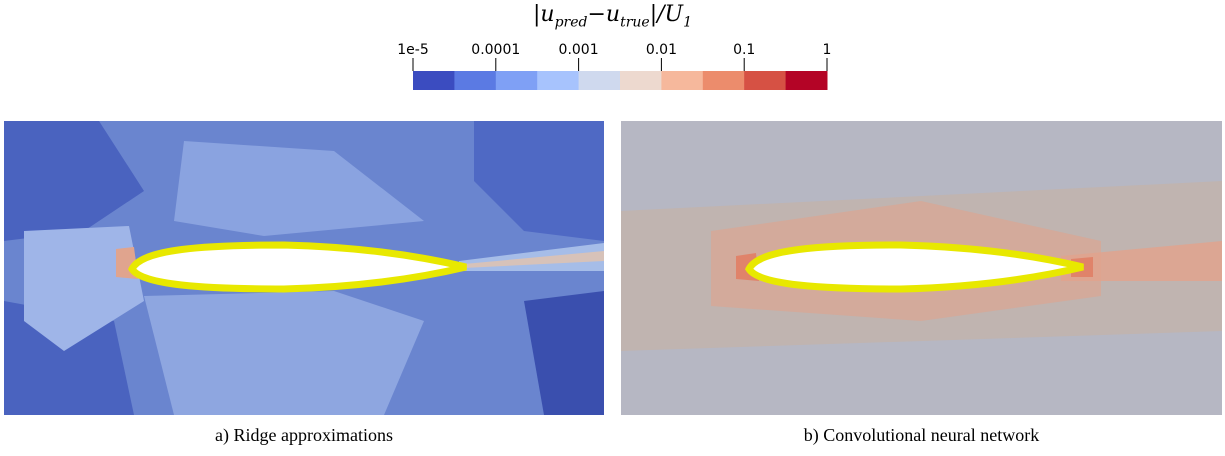 This screenshot has height=456, width=1225. Describe the element at coordinates (744, 50) in the screenshot. I see `colorbar-tick-label: 0.1` at that location.